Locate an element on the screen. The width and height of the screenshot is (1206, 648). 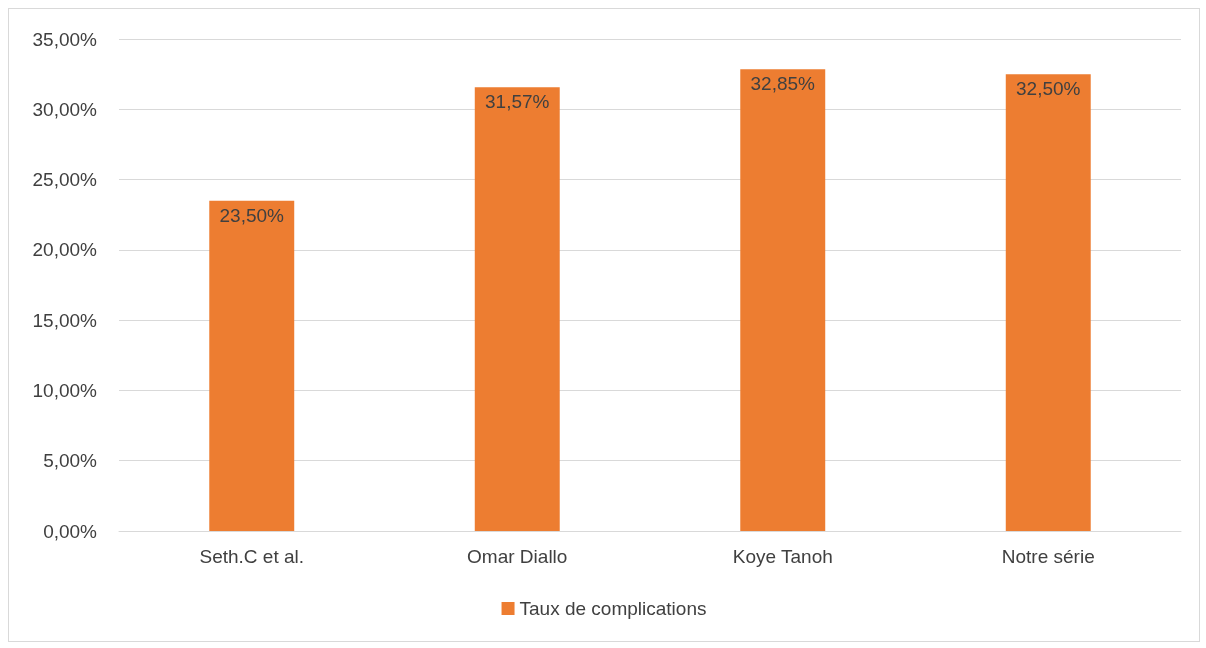
data-label: 32,85% is located at coordinates (783, 84).